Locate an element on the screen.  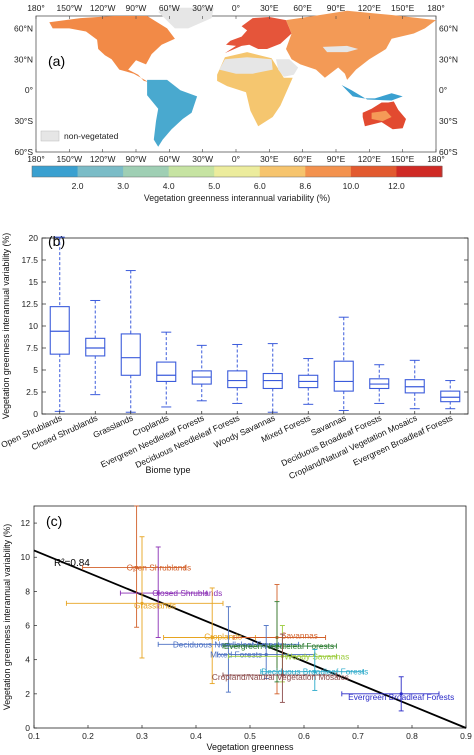
land-australia-interior is located at coordinates (381, 116).